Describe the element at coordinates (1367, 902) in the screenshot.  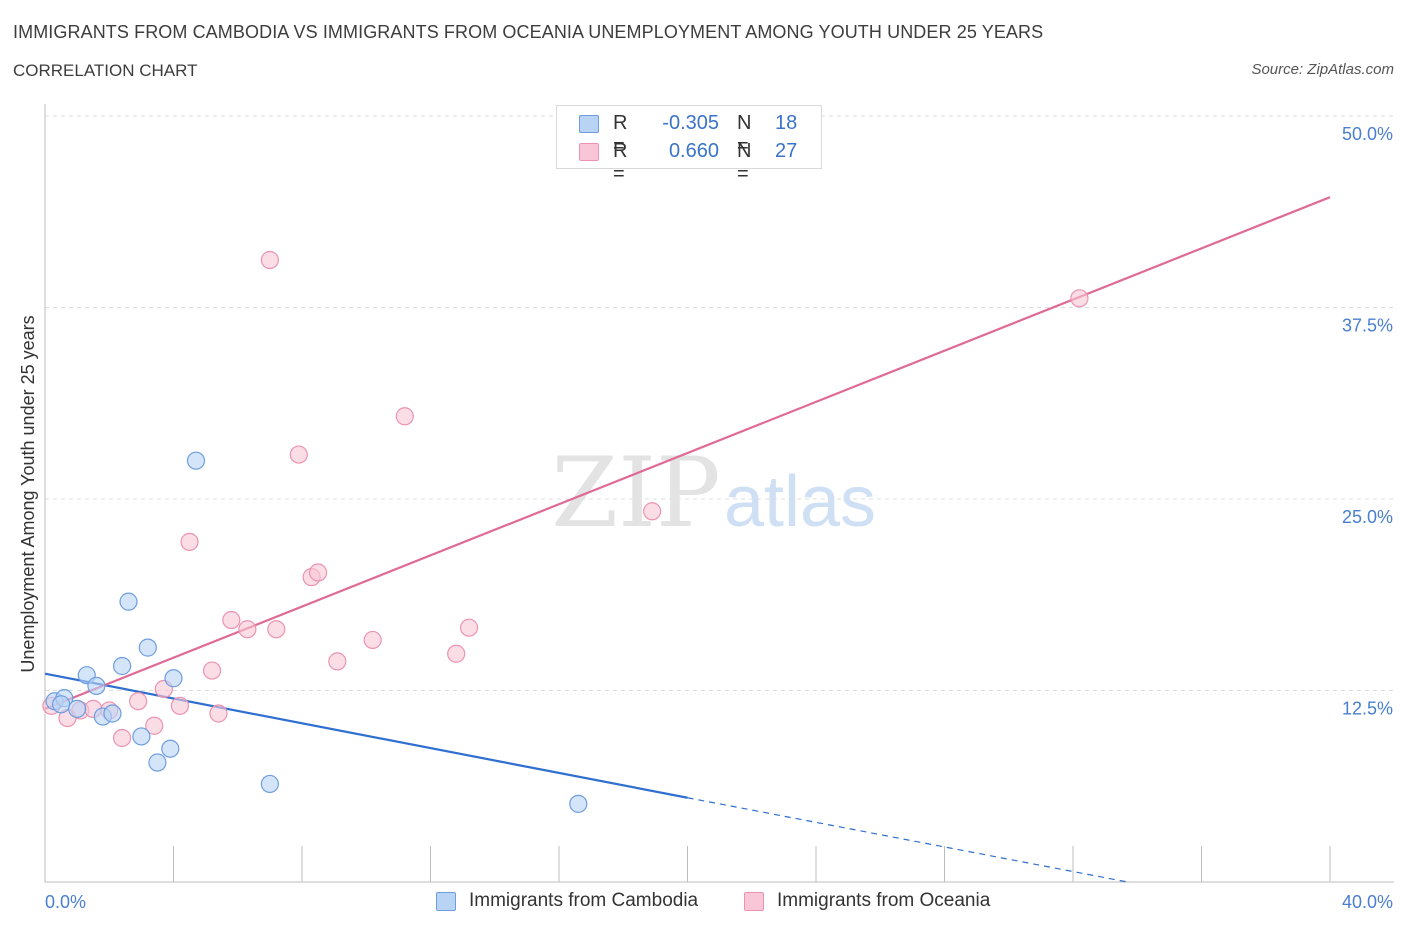
I see `x-tick-label: 40.0%` at that location.